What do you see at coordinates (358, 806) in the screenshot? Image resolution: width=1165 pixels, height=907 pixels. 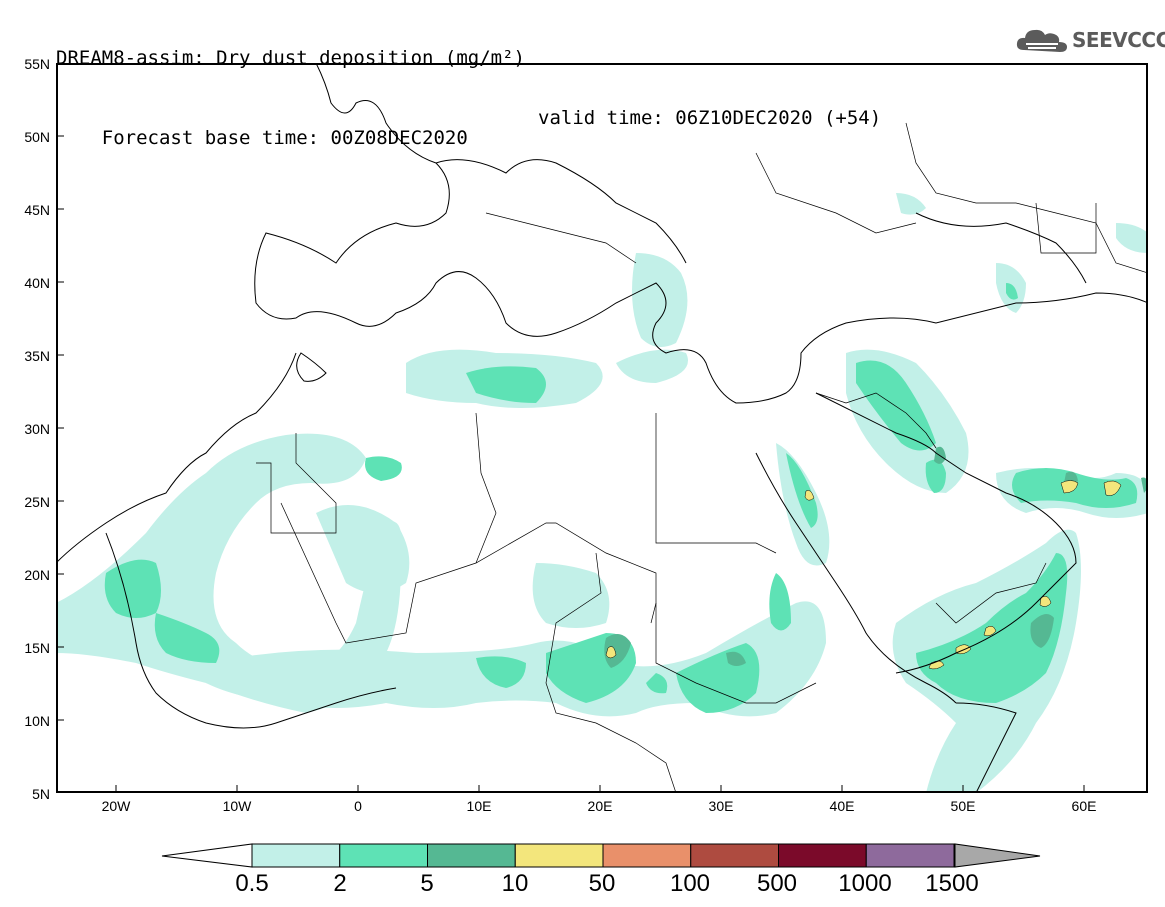 I see `lon-label: 0` at bounding box center [358, 806].